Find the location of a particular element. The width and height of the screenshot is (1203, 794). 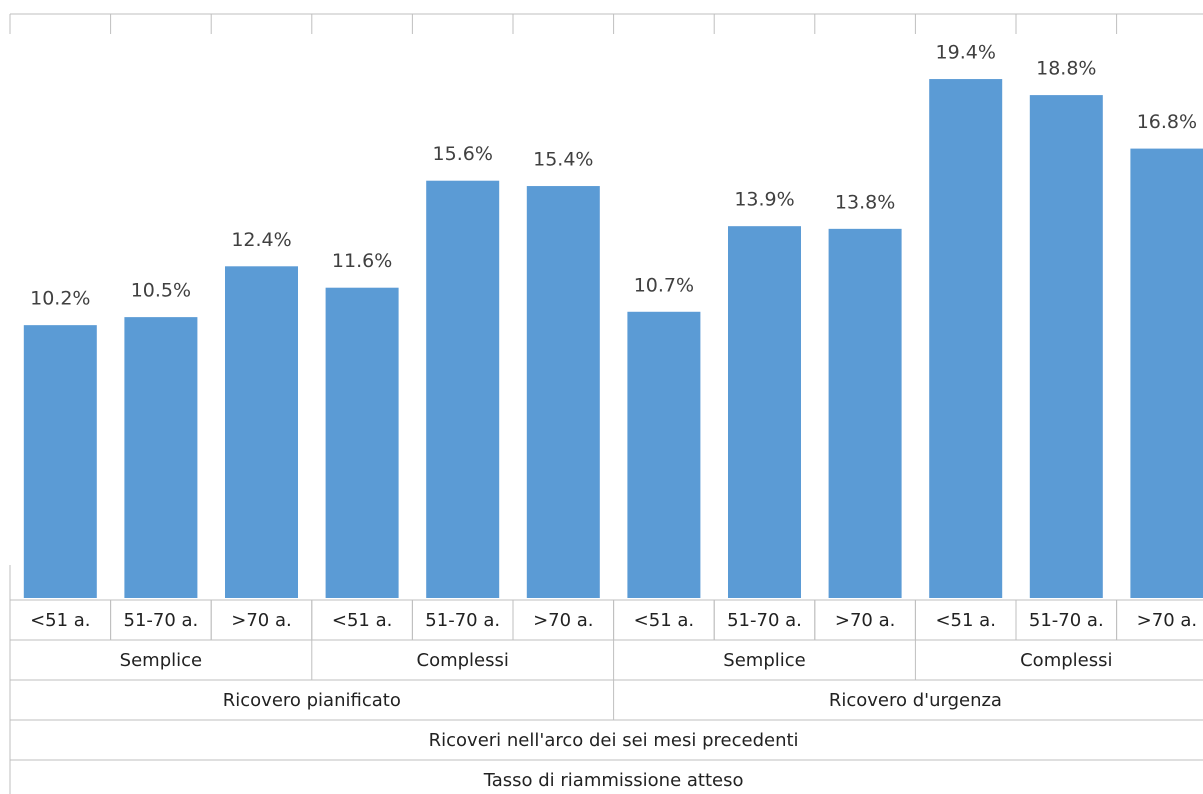

data-label: 15.6% is located at coordinates (463, 154).